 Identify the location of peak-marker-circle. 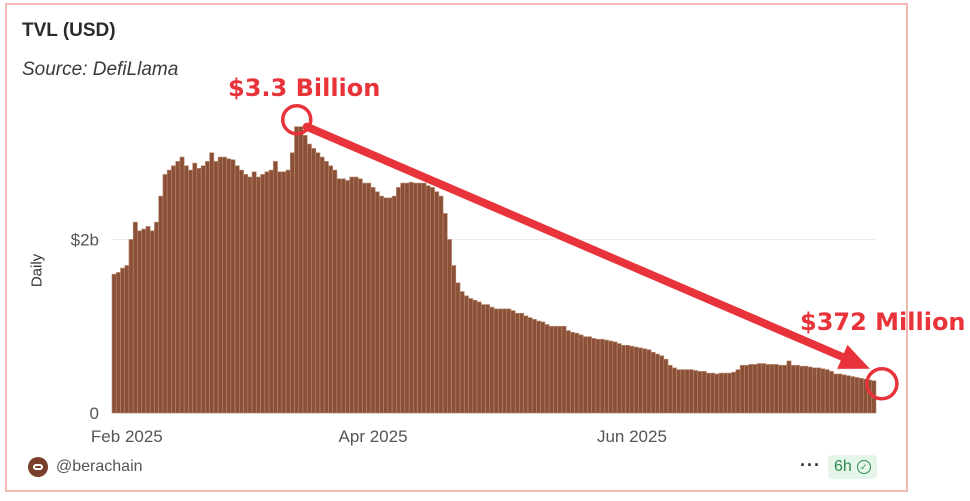
(297, 119).